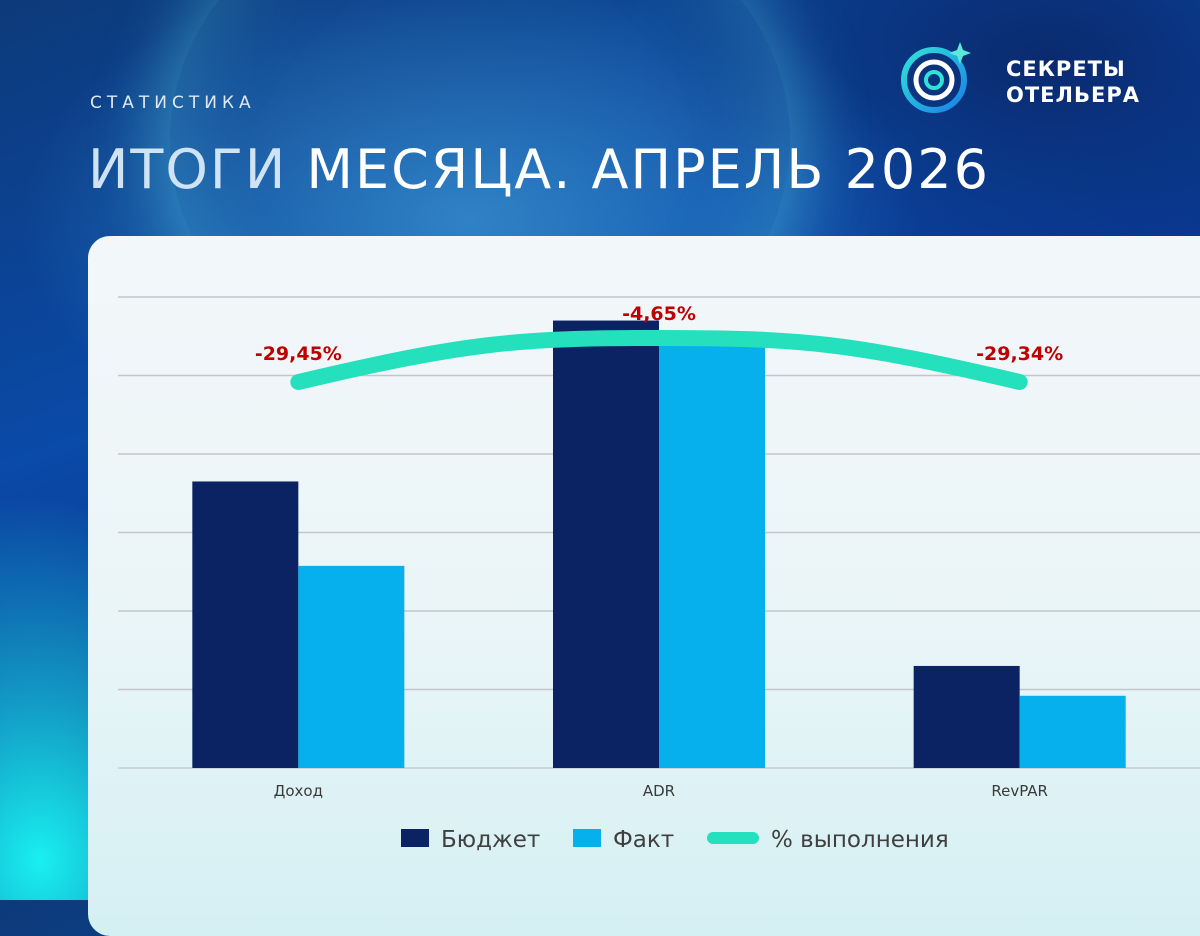 This screenshot has width=1200, height=936. Describe the element at coordinates (1019, 354) in the screenshot. I see `completion-data-label: -29,34%` at that location.